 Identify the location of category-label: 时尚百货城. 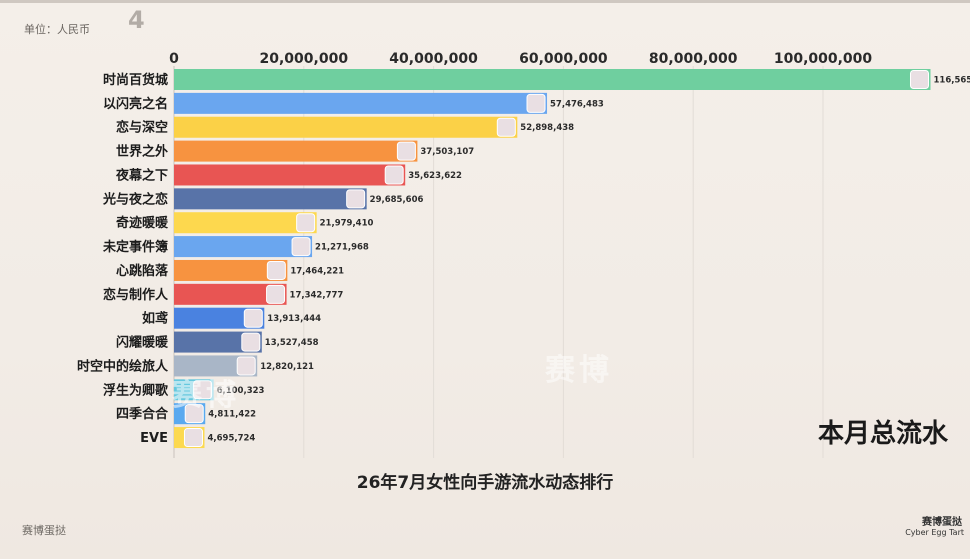
(135, 80).